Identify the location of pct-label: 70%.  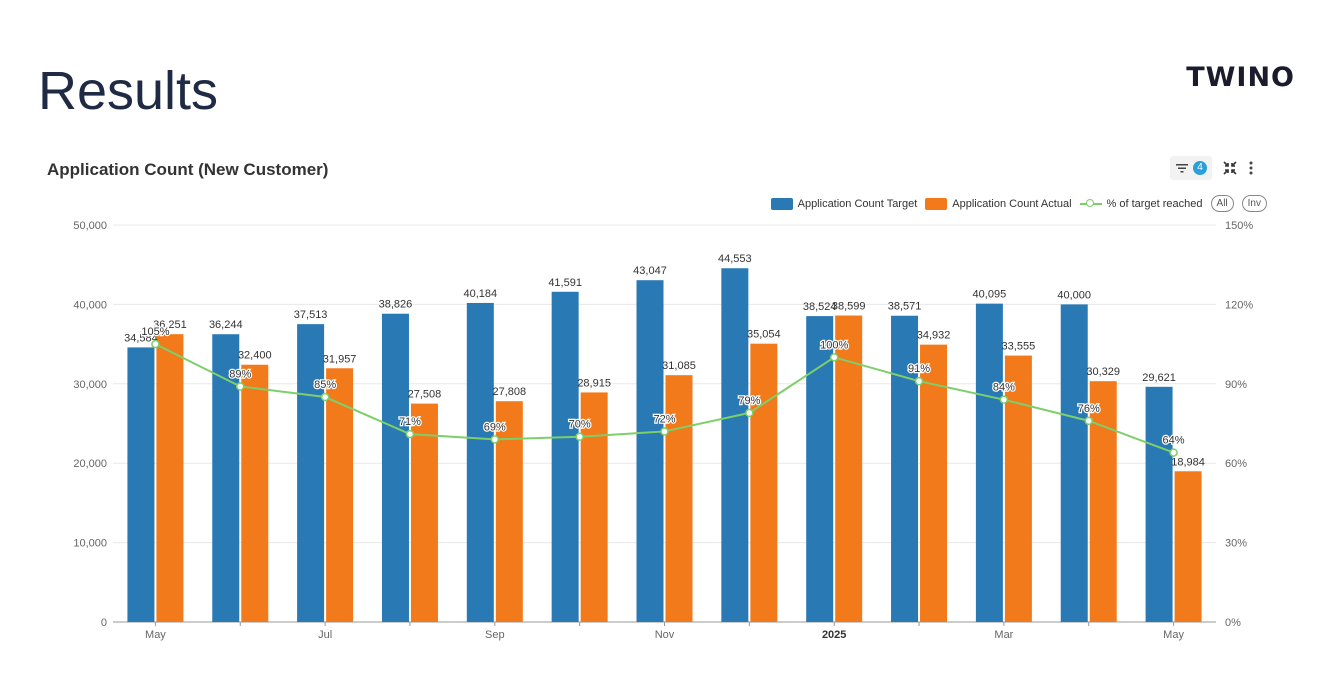
(580, 425).